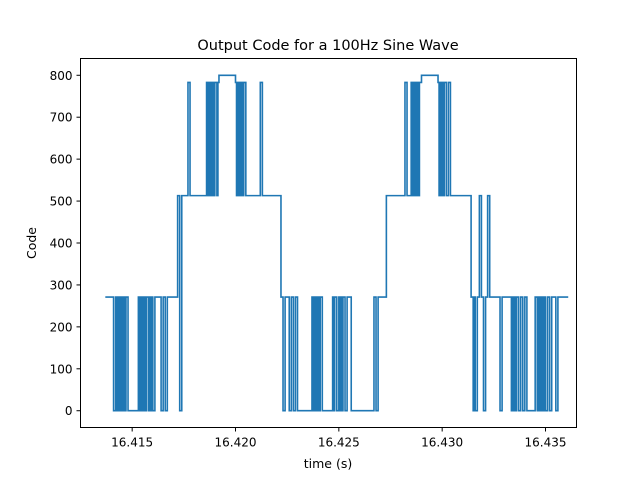  I want to click on y-tick-label: 700, so click(61, 118).